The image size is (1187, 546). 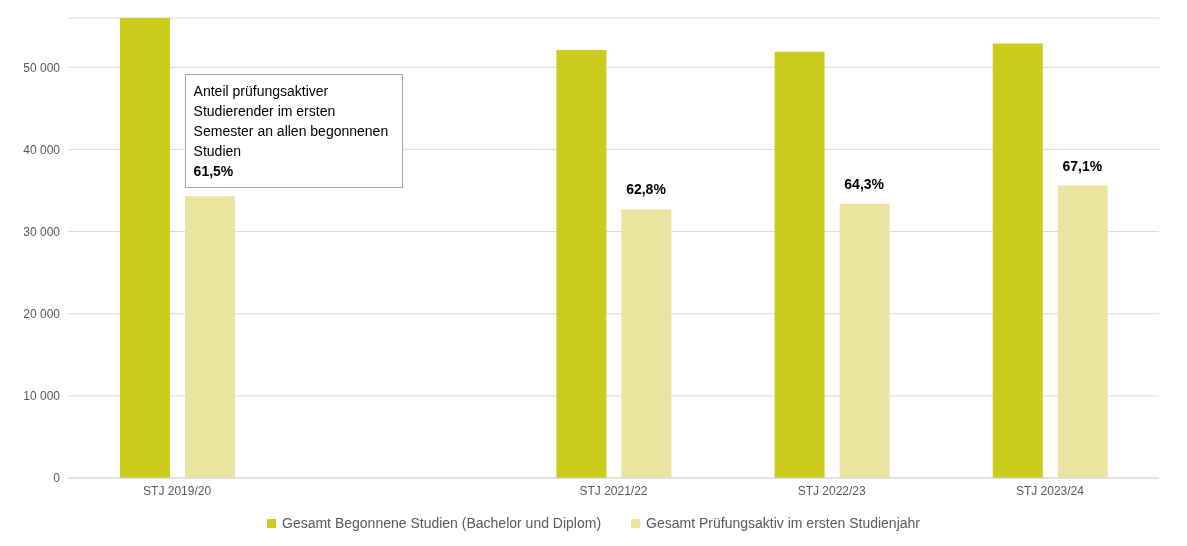 I want to click on y-tick-label: 50 000, so click(x=42, y=67).